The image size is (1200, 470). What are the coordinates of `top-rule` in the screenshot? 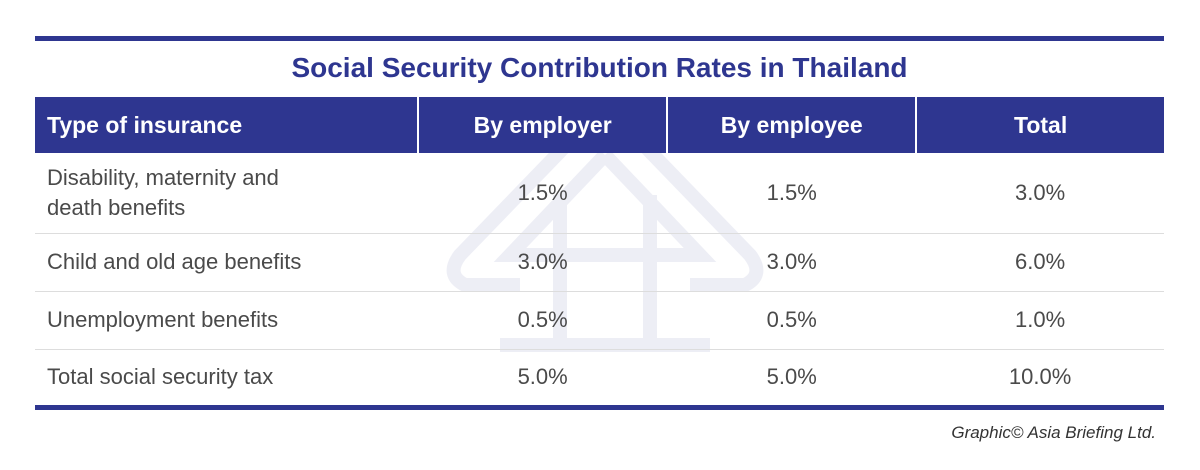 It's located at (599, 38).